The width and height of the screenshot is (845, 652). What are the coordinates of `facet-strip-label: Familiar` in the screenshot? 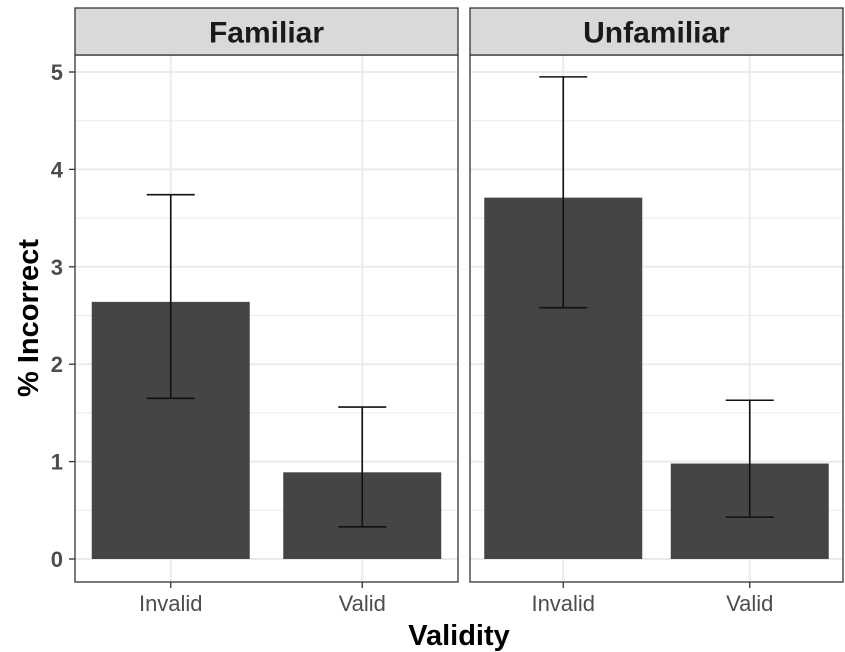 It's located at (266, 33).